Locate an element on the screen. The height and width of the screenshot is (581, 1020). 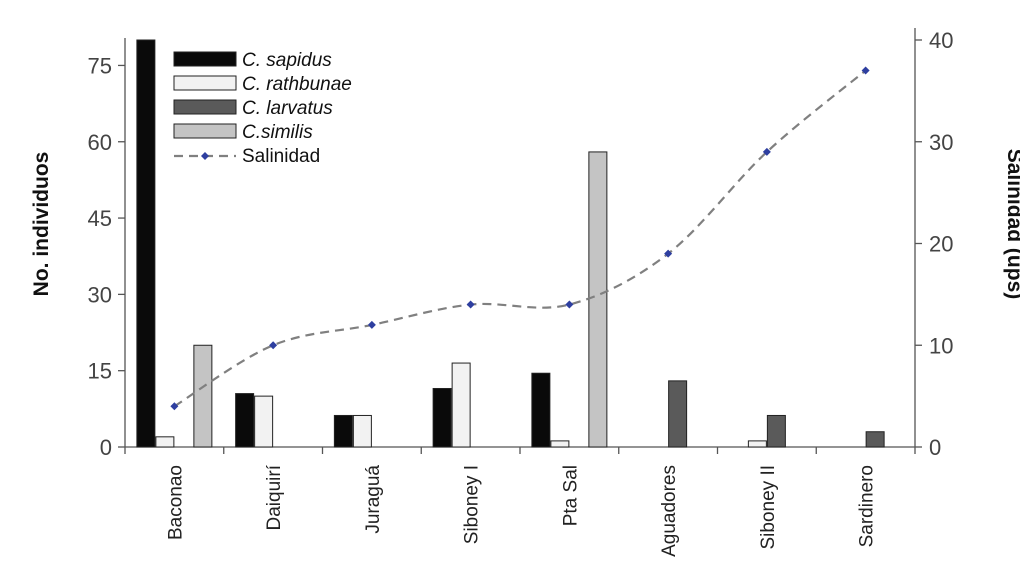
y-tick-label-right: 30 is located at coordinates (941, 142).